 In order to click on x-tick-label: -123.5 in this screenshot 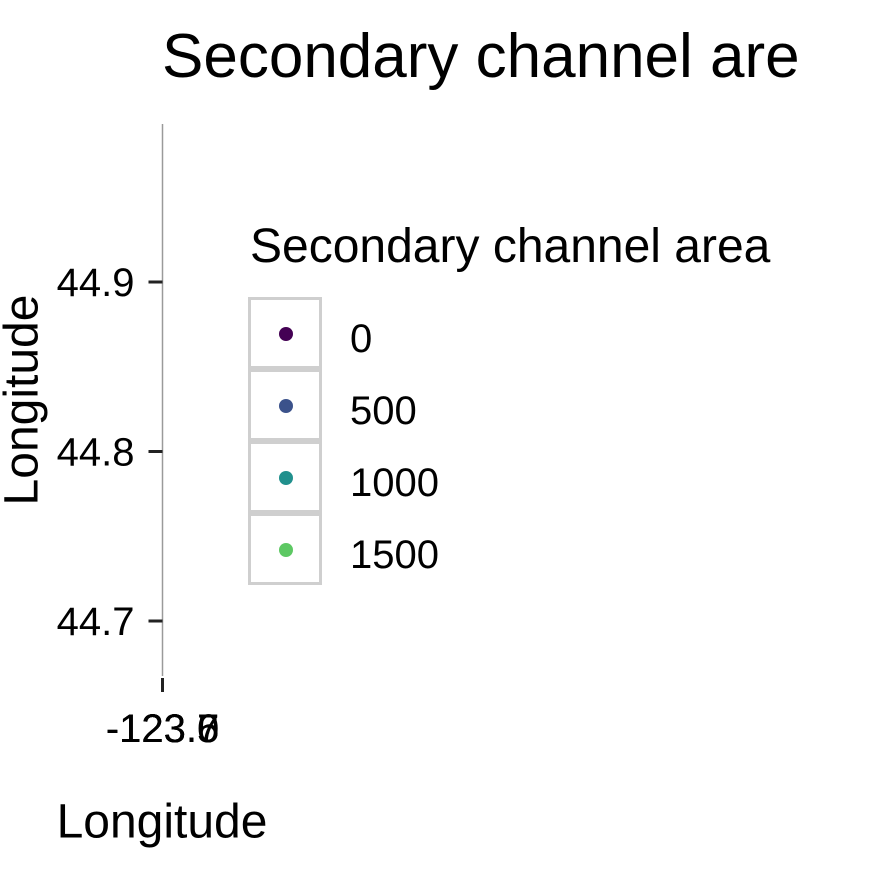, I will do `click(162, 729)`.